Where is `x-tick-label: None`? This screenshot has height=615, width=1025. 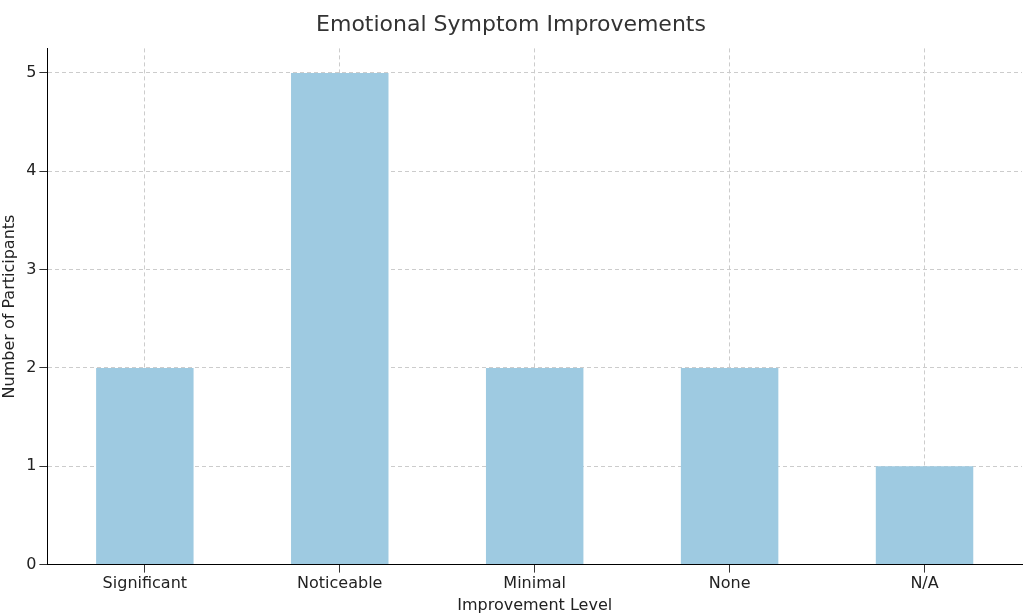
x-tick-label: None is located at coordinates (729, 583).